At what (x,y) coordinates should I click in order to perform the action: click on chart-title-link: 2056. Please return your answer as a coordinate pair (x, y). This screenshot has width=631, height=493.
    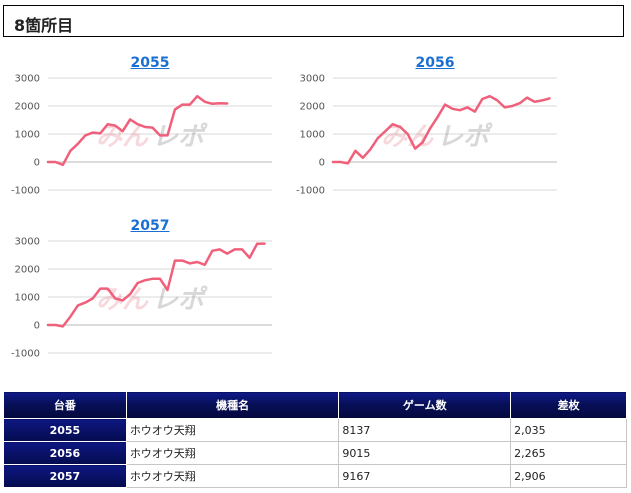
    Looking at the image, I should click on (435, 63).